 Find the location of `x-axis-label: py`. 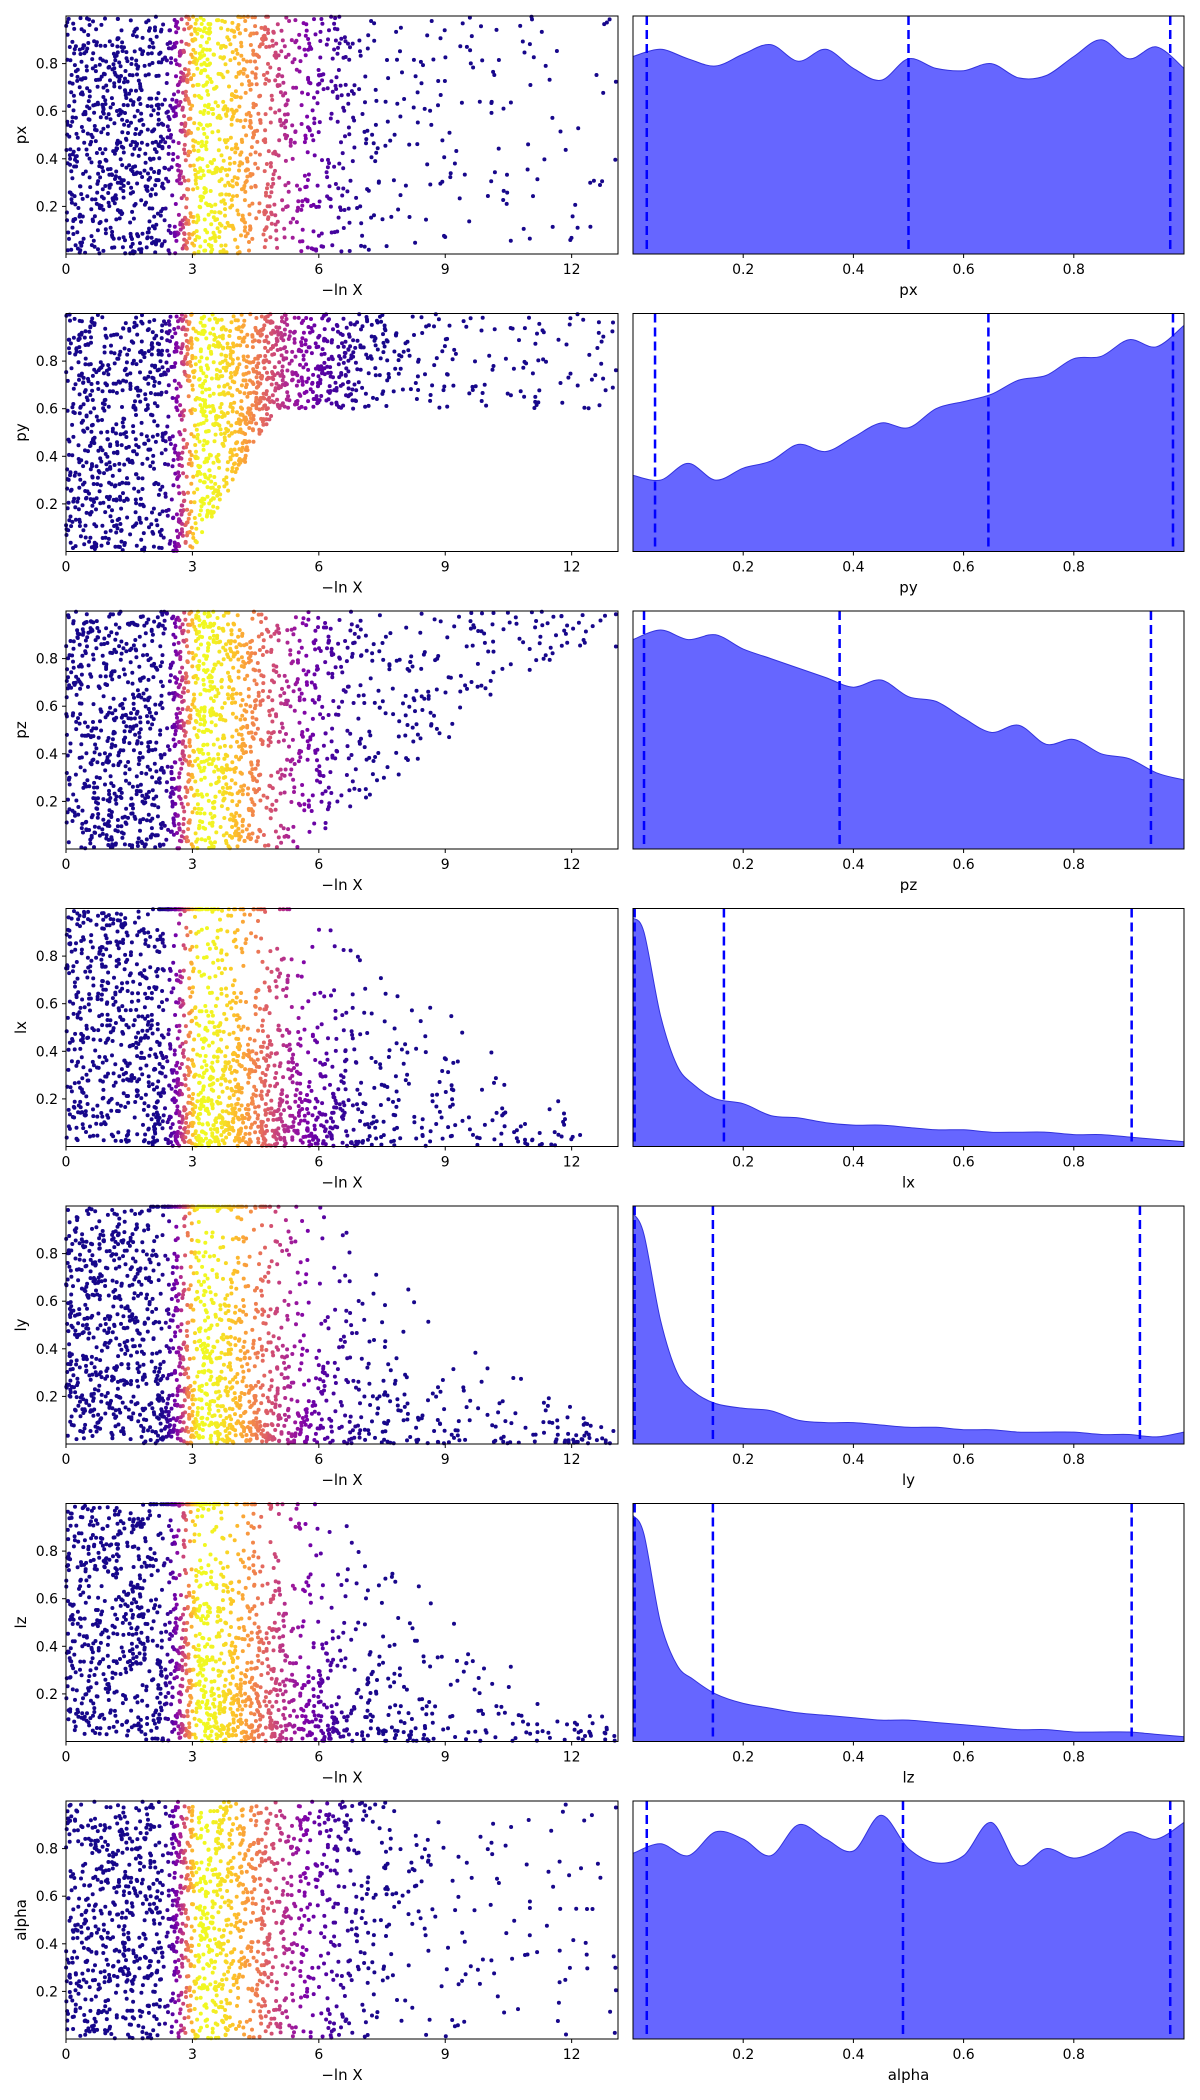

x-axis-label: py is located at coordinates (908, 588).